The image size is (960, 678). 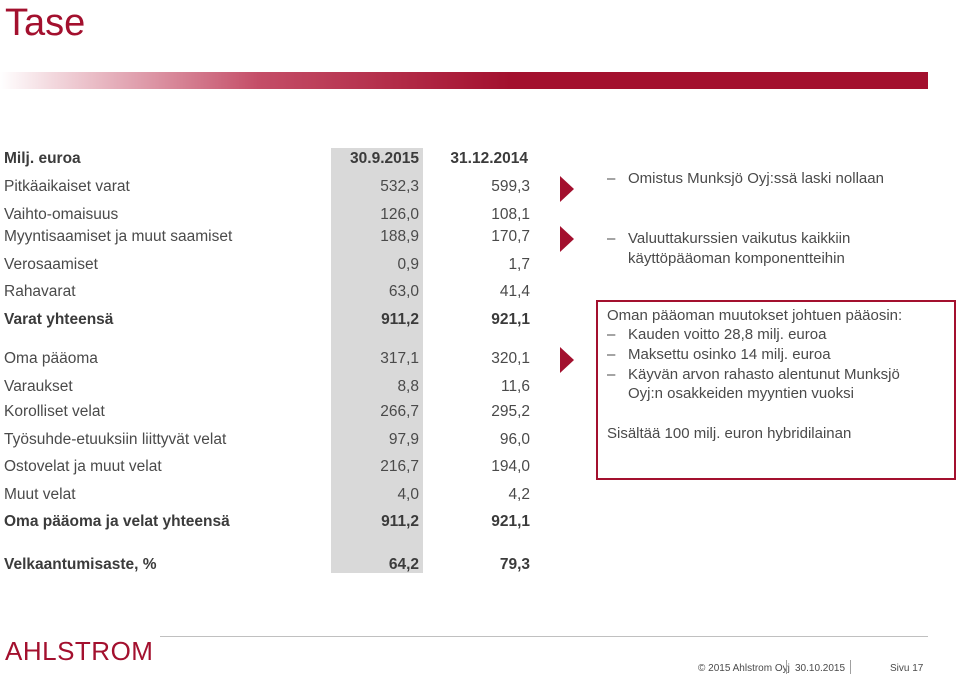 I want to click on row-value-2014: 170,7, so click(x=510, y=236).